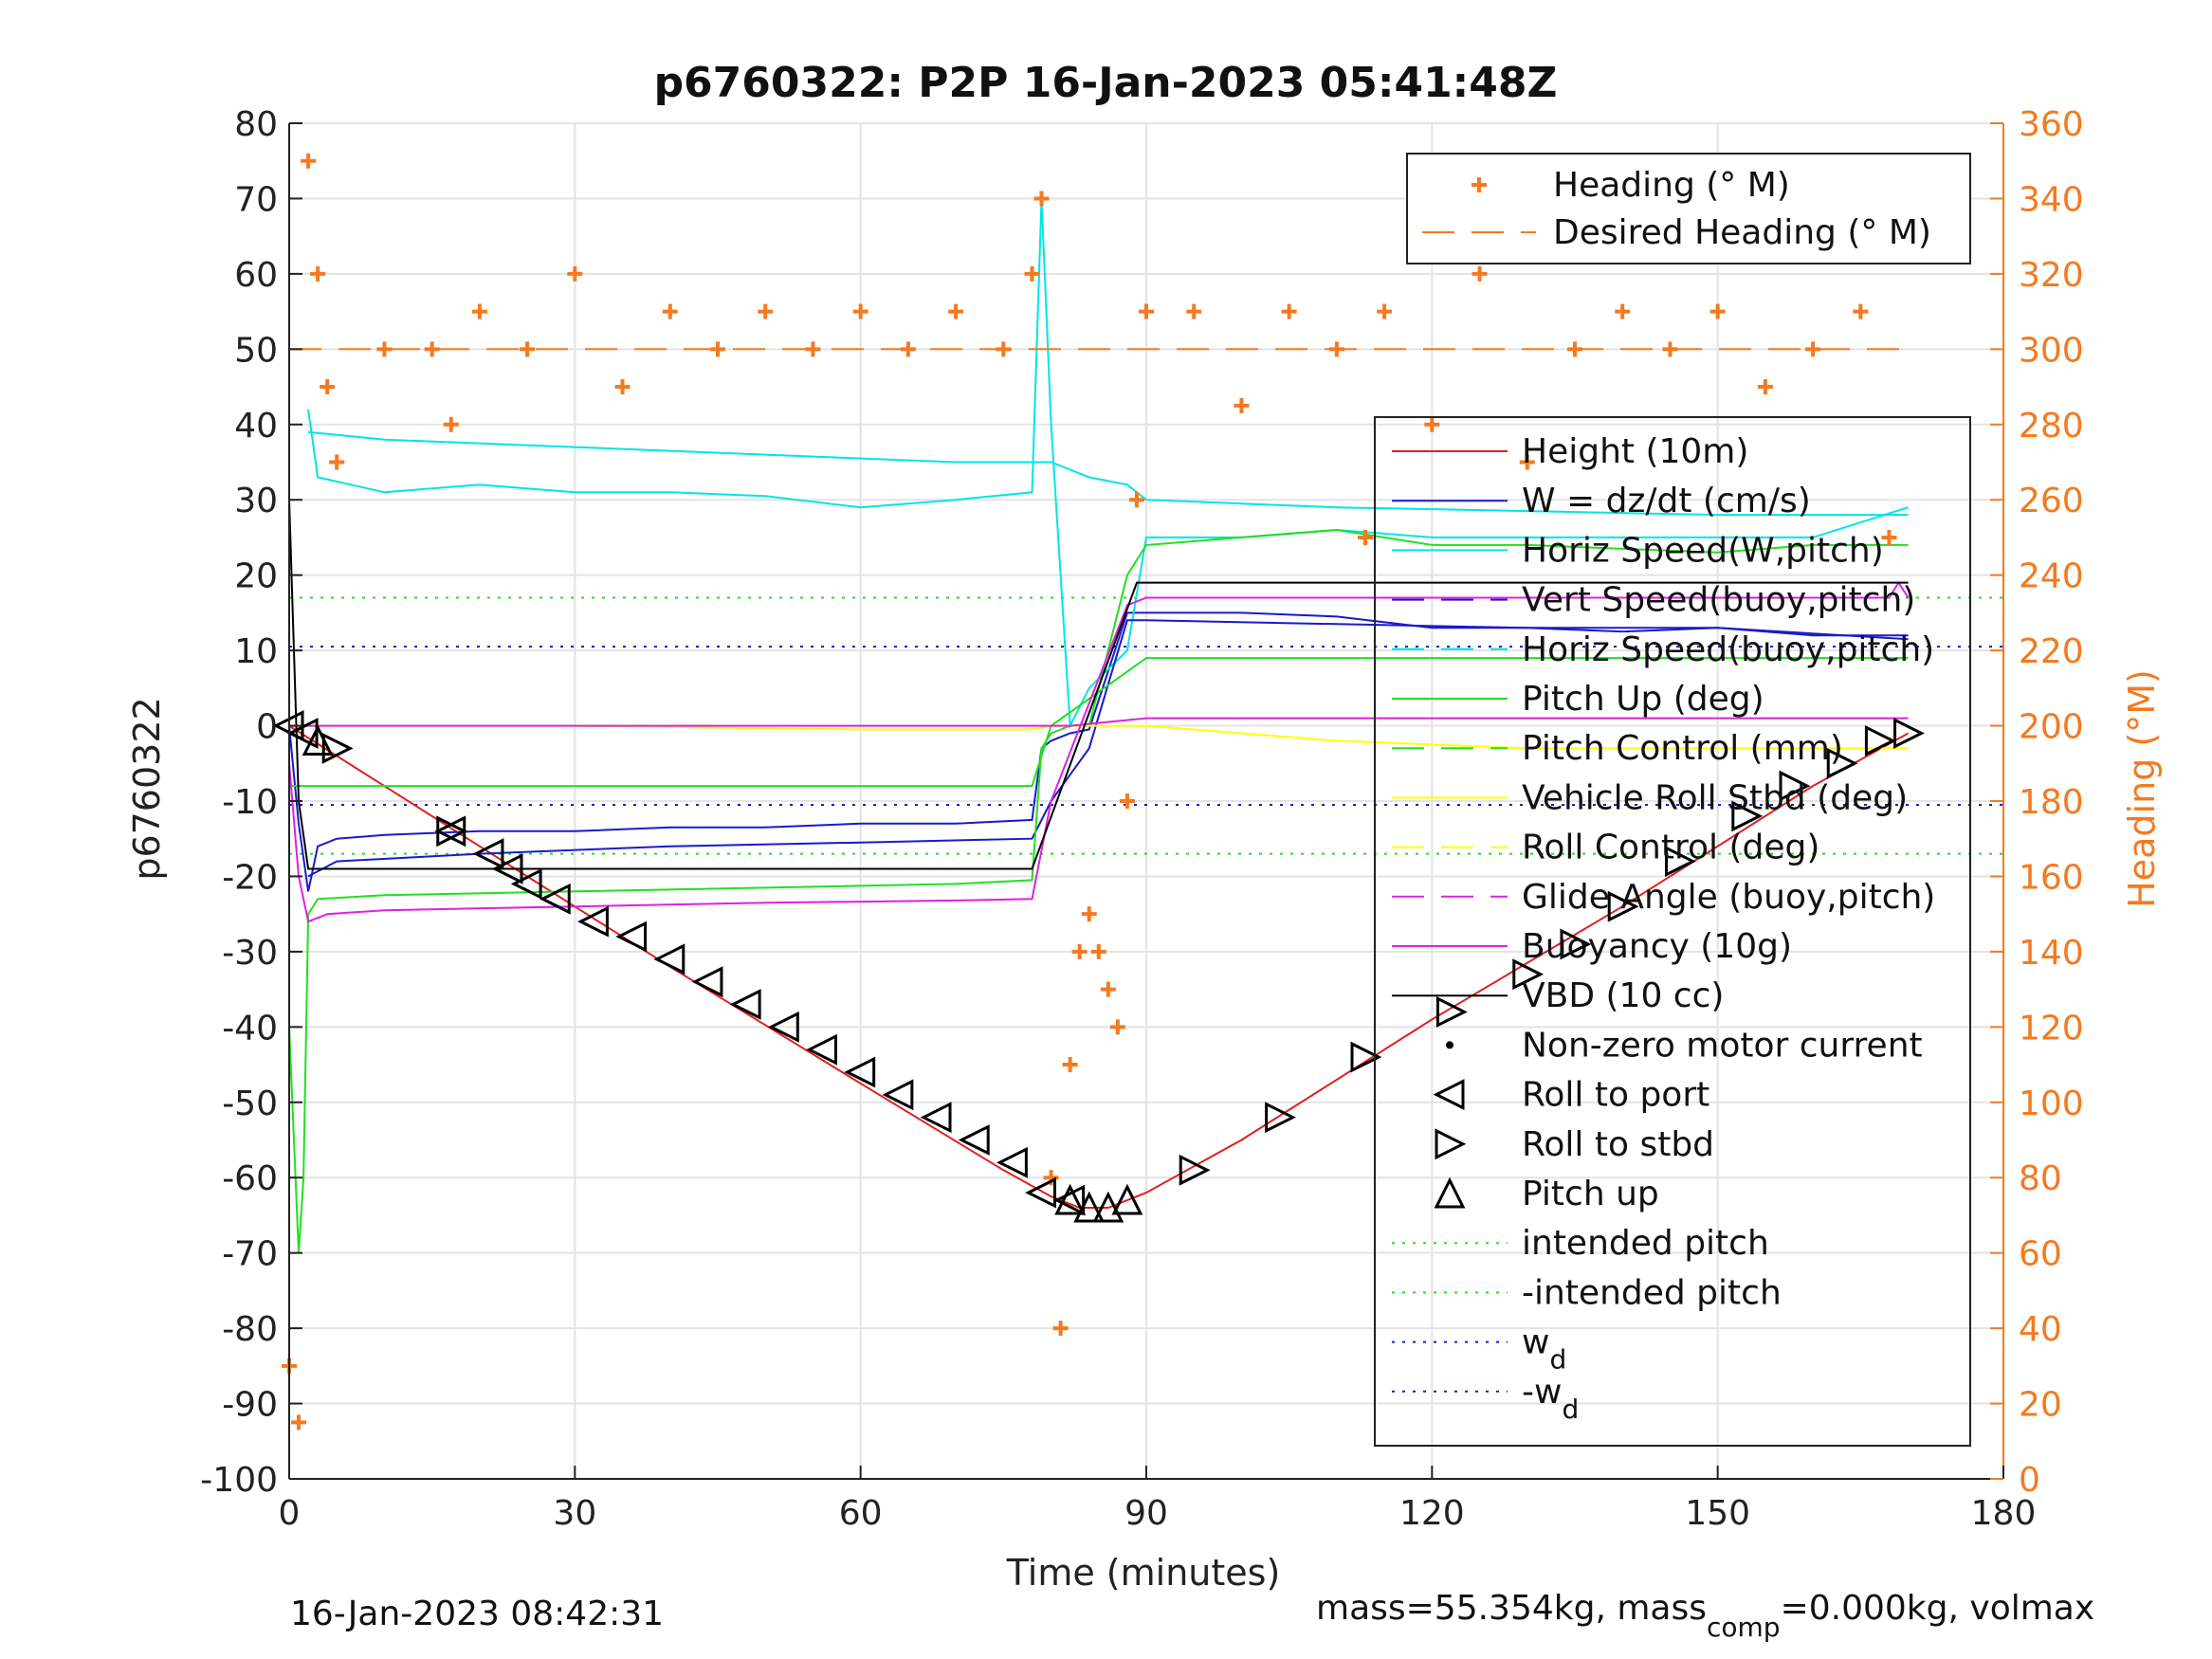 This screenshot has height=1659, width=2212. I want to click on legend-main-label: Pitch Up (deg), so click(1643, 699).